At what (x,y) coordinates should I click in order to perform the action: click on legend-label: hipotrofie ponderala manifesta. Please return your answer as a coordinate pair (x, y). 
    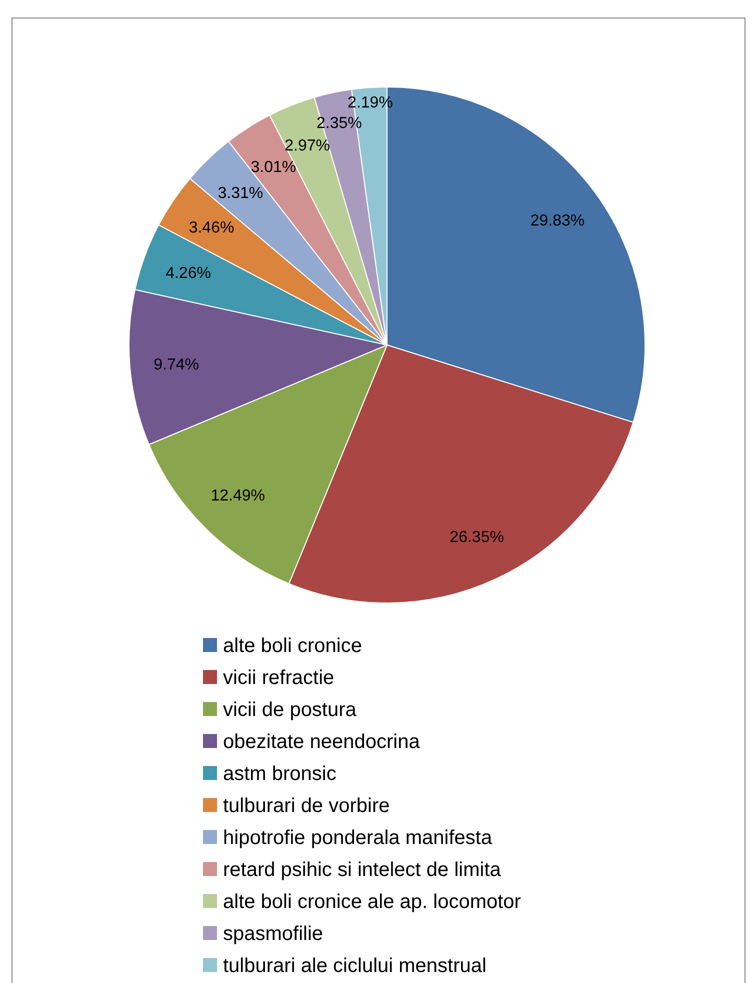
    Looking at the image, I should click on (358, 838).